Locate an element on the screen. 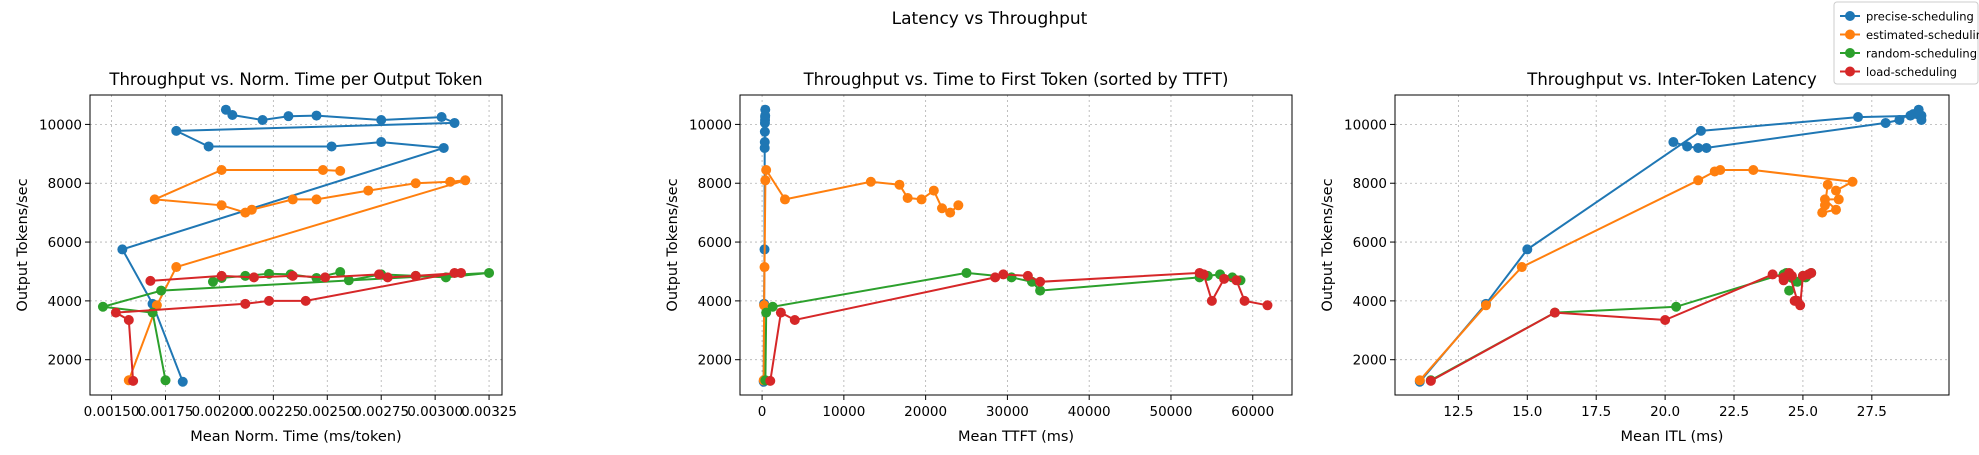 This screenshot has height=455, width=1979. x-tick-label: 0.00275 is located at coordinates (381, 412).